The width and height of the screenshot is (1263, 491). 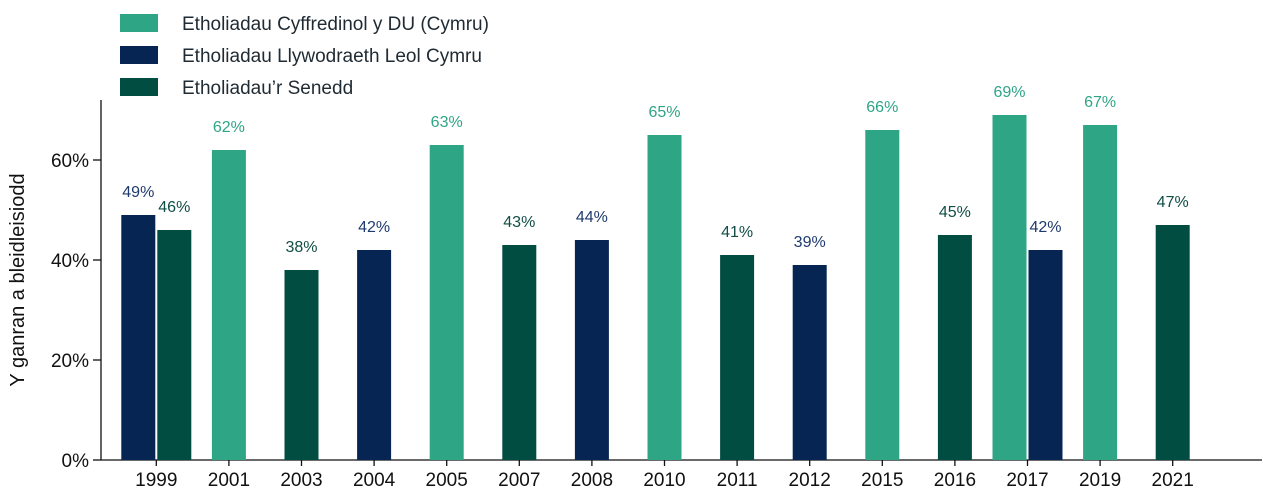 I want to click on x-tick-label: 2019, so click(x=1100, y=480).